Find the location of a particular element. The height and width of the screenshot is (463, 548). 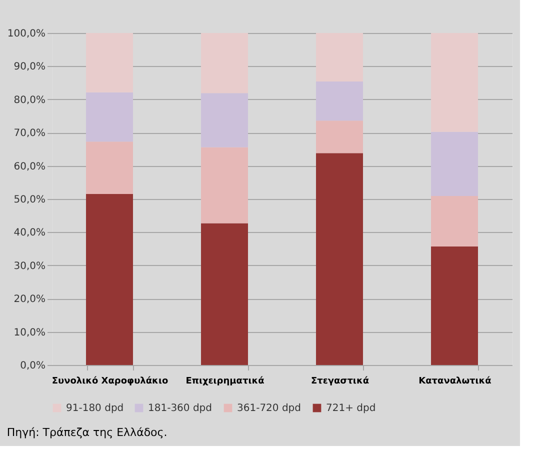

y-tick-label: 0,0% is located at coordinates (33, 366).